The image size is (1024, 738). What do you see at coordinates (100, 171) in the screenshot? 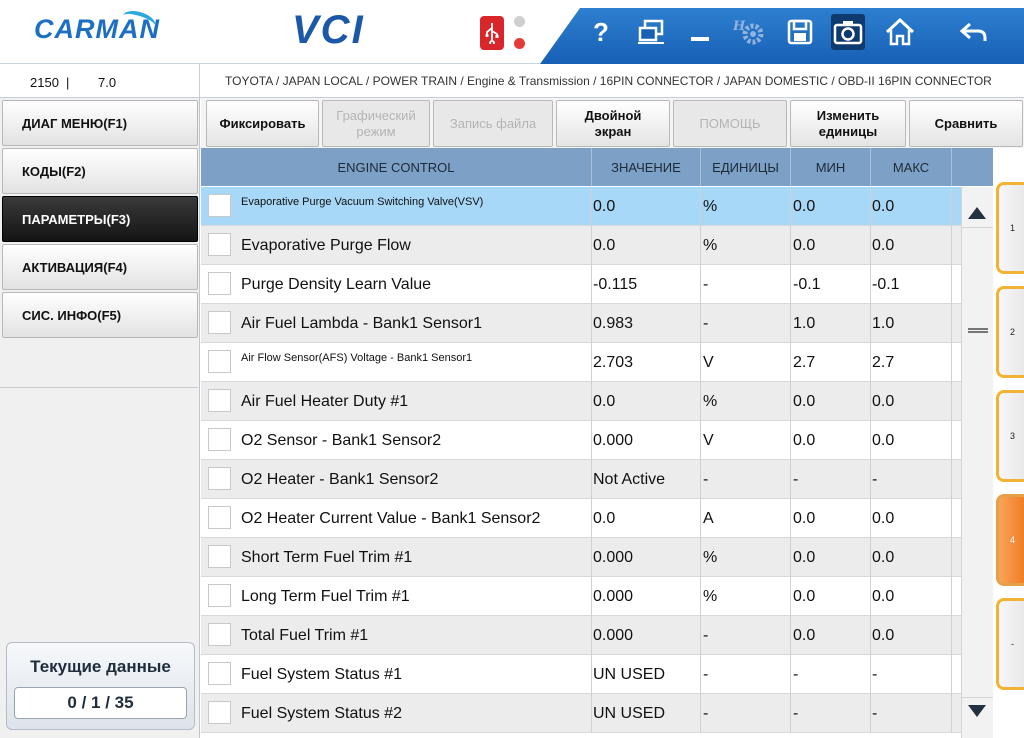
I see `sidebar-item-codes: КОДЫ(F2)` at bounding box center [100, 171].